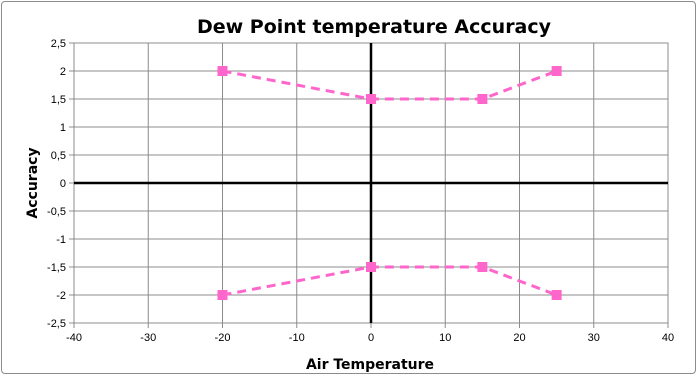 Image resolution: width=699 pixels, height=377 pixels. Describe the element at coordinates (61, 296) in the screenshot. I see `y-tick-label: -2` at that location.